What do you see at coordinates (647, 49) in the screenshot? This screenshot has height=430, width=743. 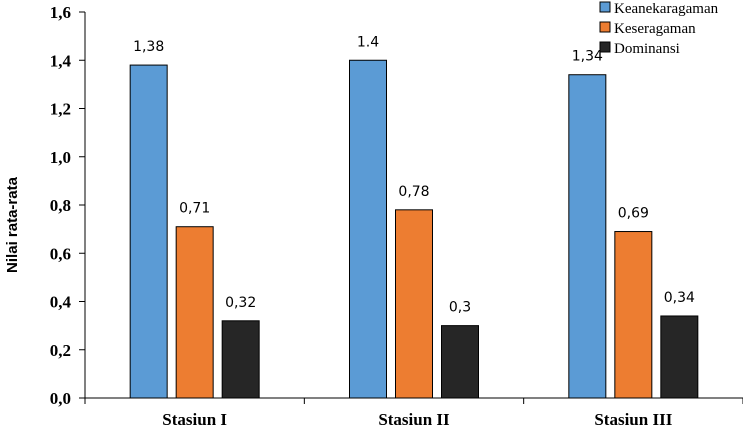 I see `legend-label: Dominansi` at bounding box center [647, 49].